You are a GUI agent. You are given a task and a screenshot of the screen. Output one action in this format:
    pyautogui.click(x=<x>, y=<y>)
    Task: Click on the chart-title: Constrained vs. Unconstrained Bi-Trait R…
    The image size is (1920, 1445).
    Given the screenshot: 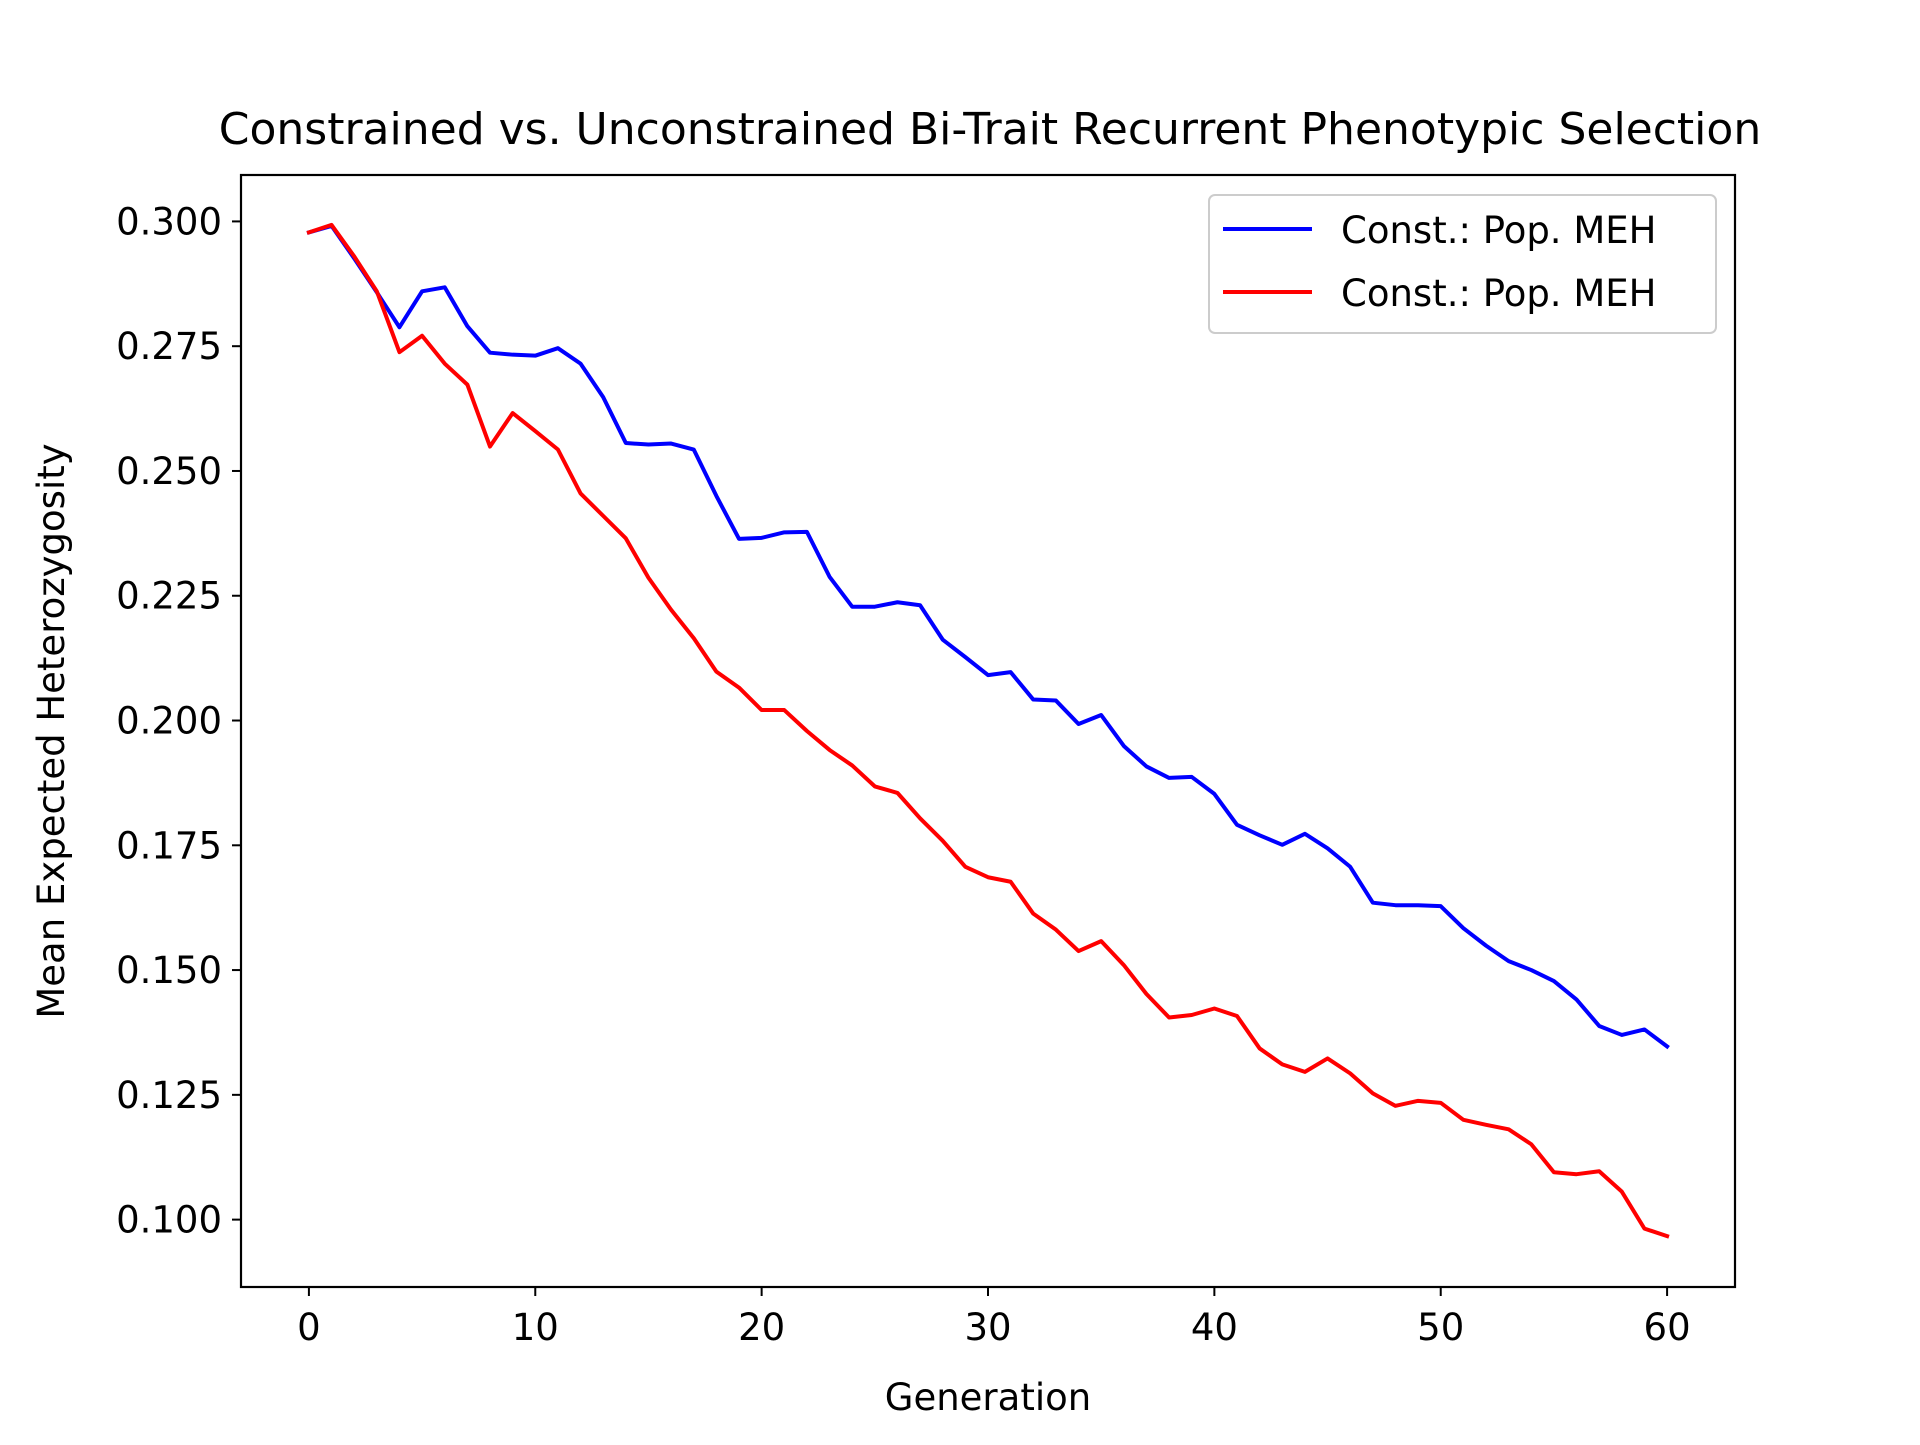 What is the action you would take?
    pyautogui.click(x=990, y=129)
    